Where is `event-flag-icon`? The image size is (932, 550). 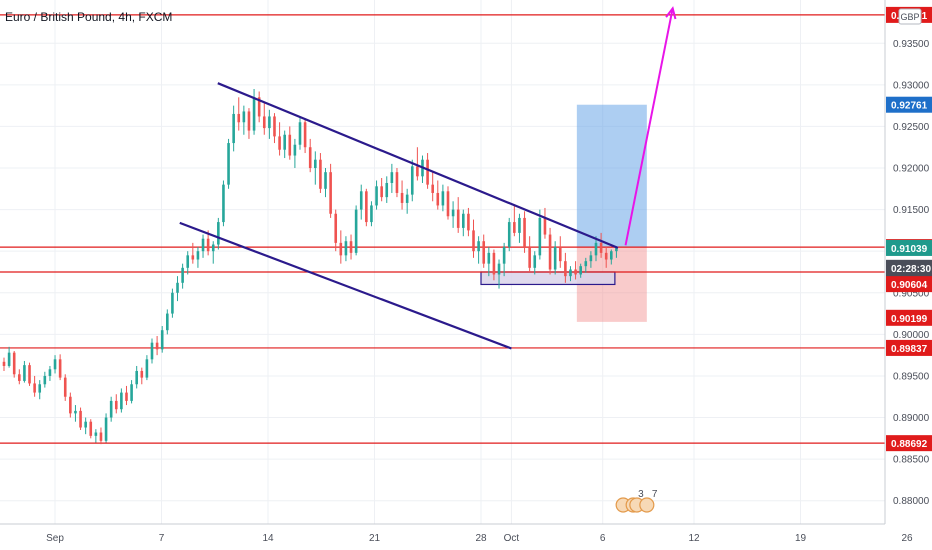 event-flag-icon is located at coordinates (647, 505).